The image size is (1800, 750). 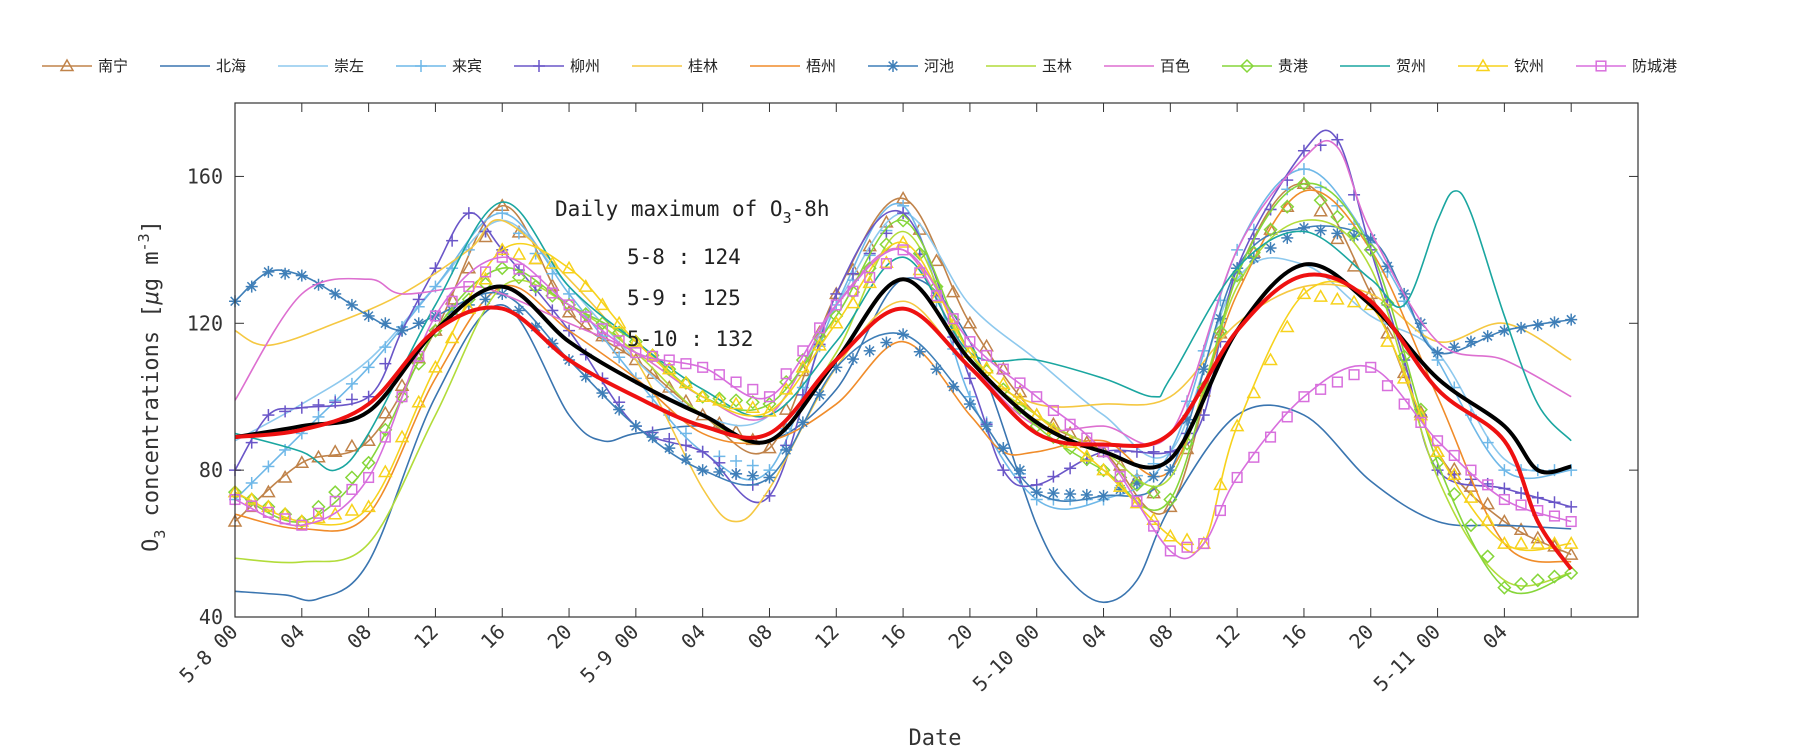 What do you see at coordinates (211, 617) in the screenshot?
I see `y-tick-label: 40` at bounding box center [211, 617].